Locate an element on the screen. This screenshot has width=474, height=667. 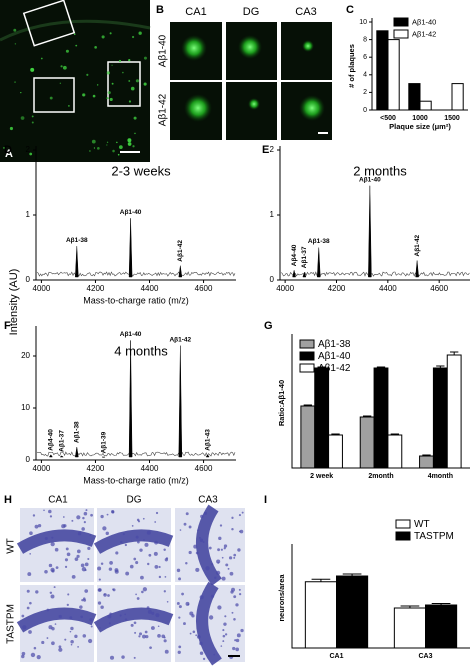
x-tick-label: CA1 is located at coordinates (336, 656).